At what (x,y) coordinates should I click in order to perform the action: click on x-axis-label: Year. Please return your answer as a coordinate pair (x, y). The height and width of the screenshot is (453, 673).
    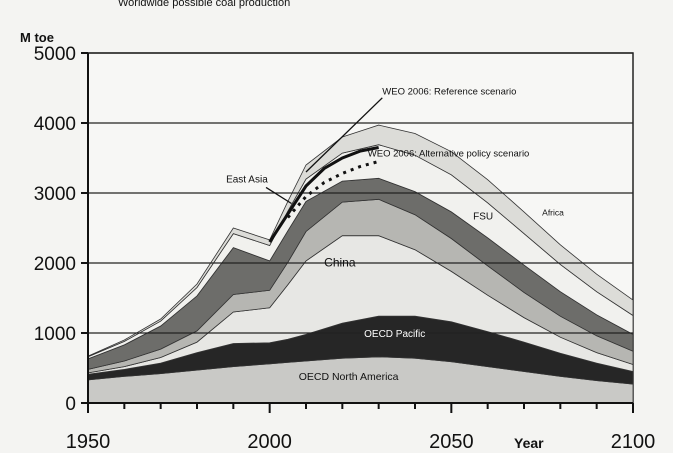
    Looking at the image, I should click on (529, 443).